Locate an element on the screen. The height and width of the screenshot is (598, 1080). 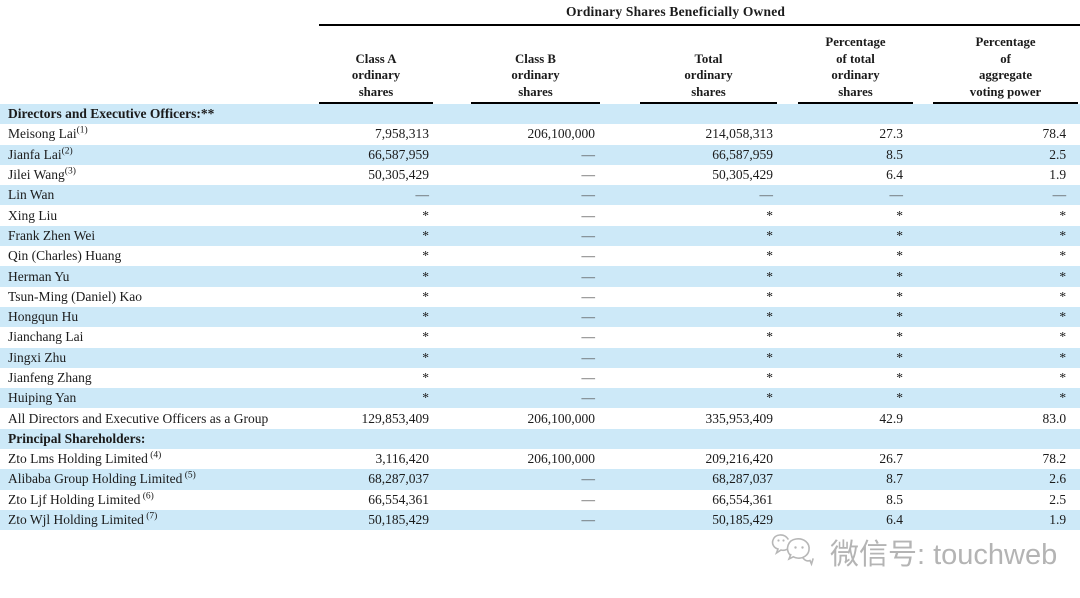
shareholder-name: Hongqun Hu is located at coordinates (43, 317).